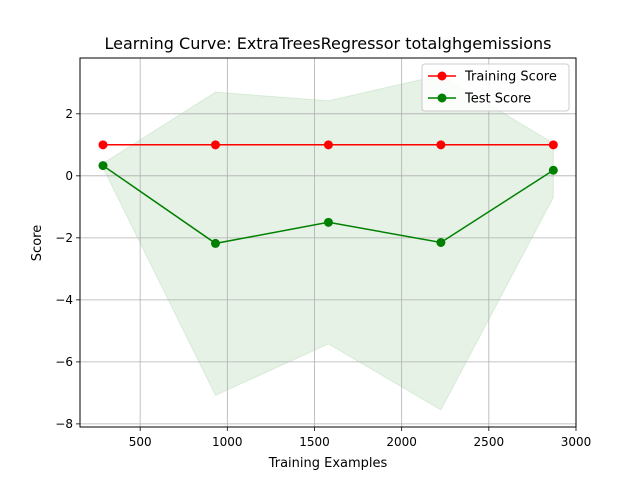  I want to click on x-tick-label-1: 500, so click(140, 442).